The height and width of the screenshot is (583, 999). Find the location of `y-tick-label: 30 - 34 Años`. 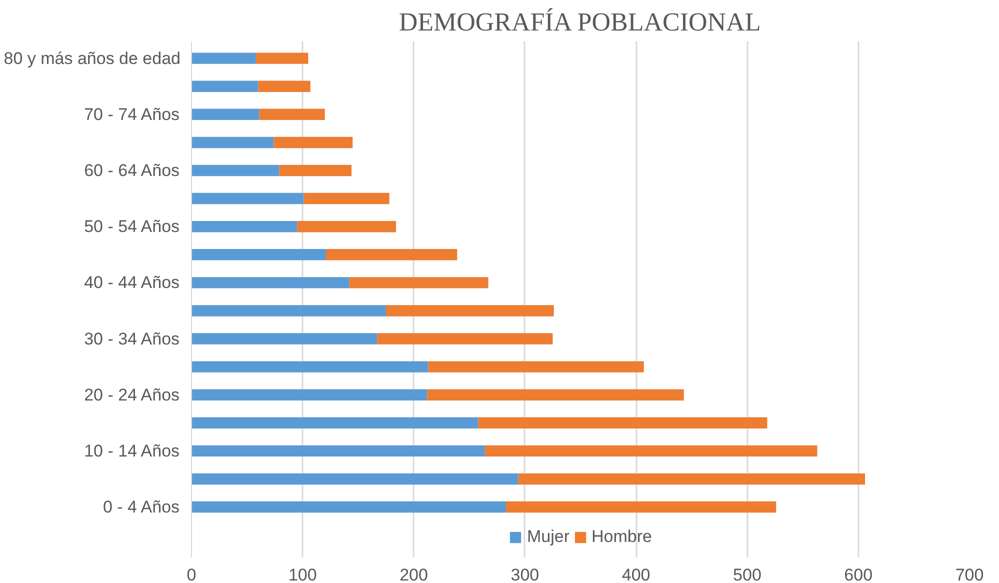

y-tick-label: 30 - 34 Años is located at coordinates (132, 338).